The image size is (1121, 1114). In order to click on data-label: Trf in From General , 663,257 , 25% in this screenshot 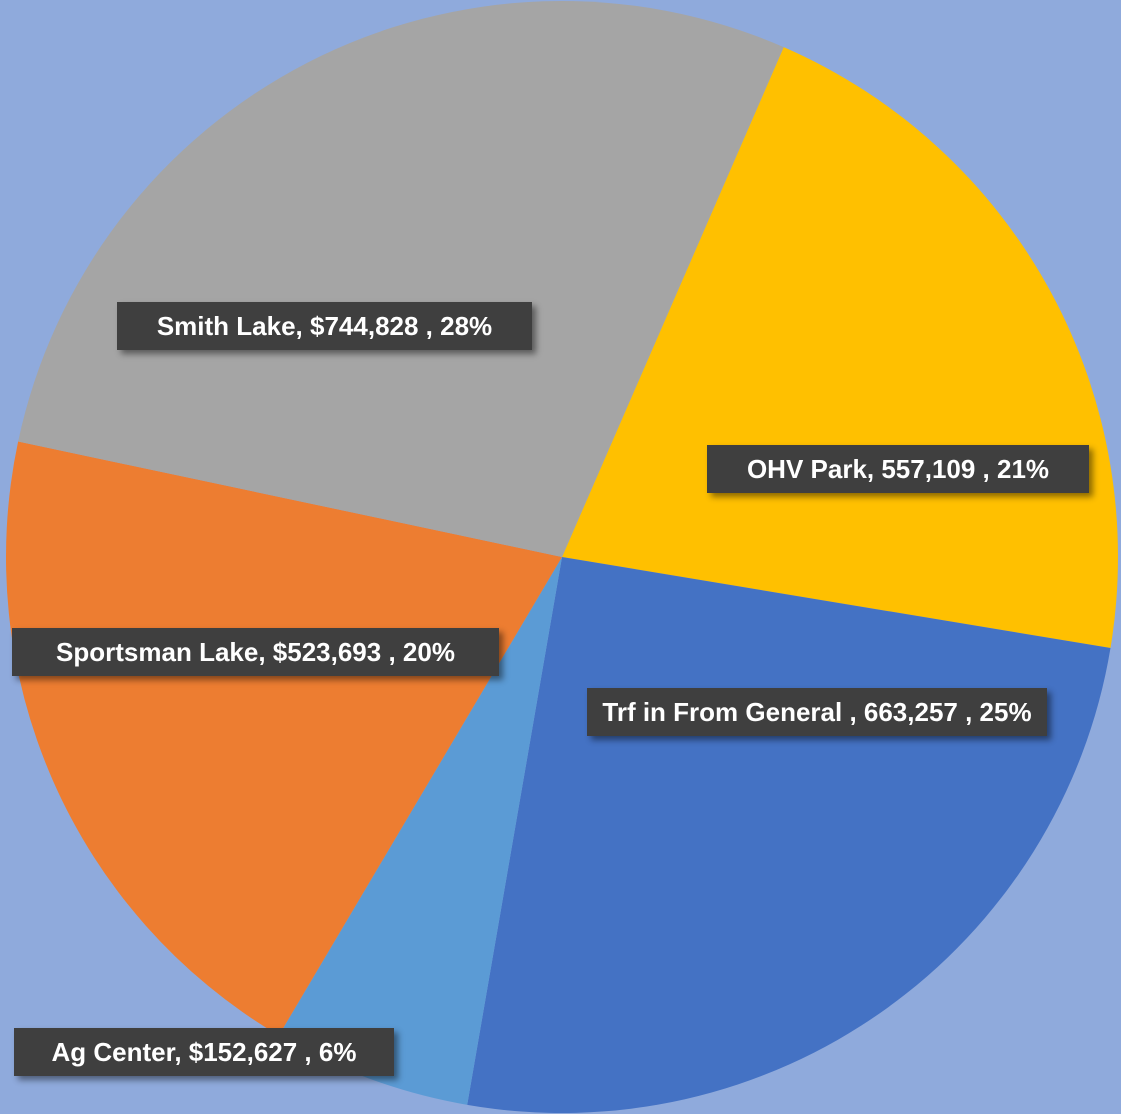, I will do `click(817, 712)`.